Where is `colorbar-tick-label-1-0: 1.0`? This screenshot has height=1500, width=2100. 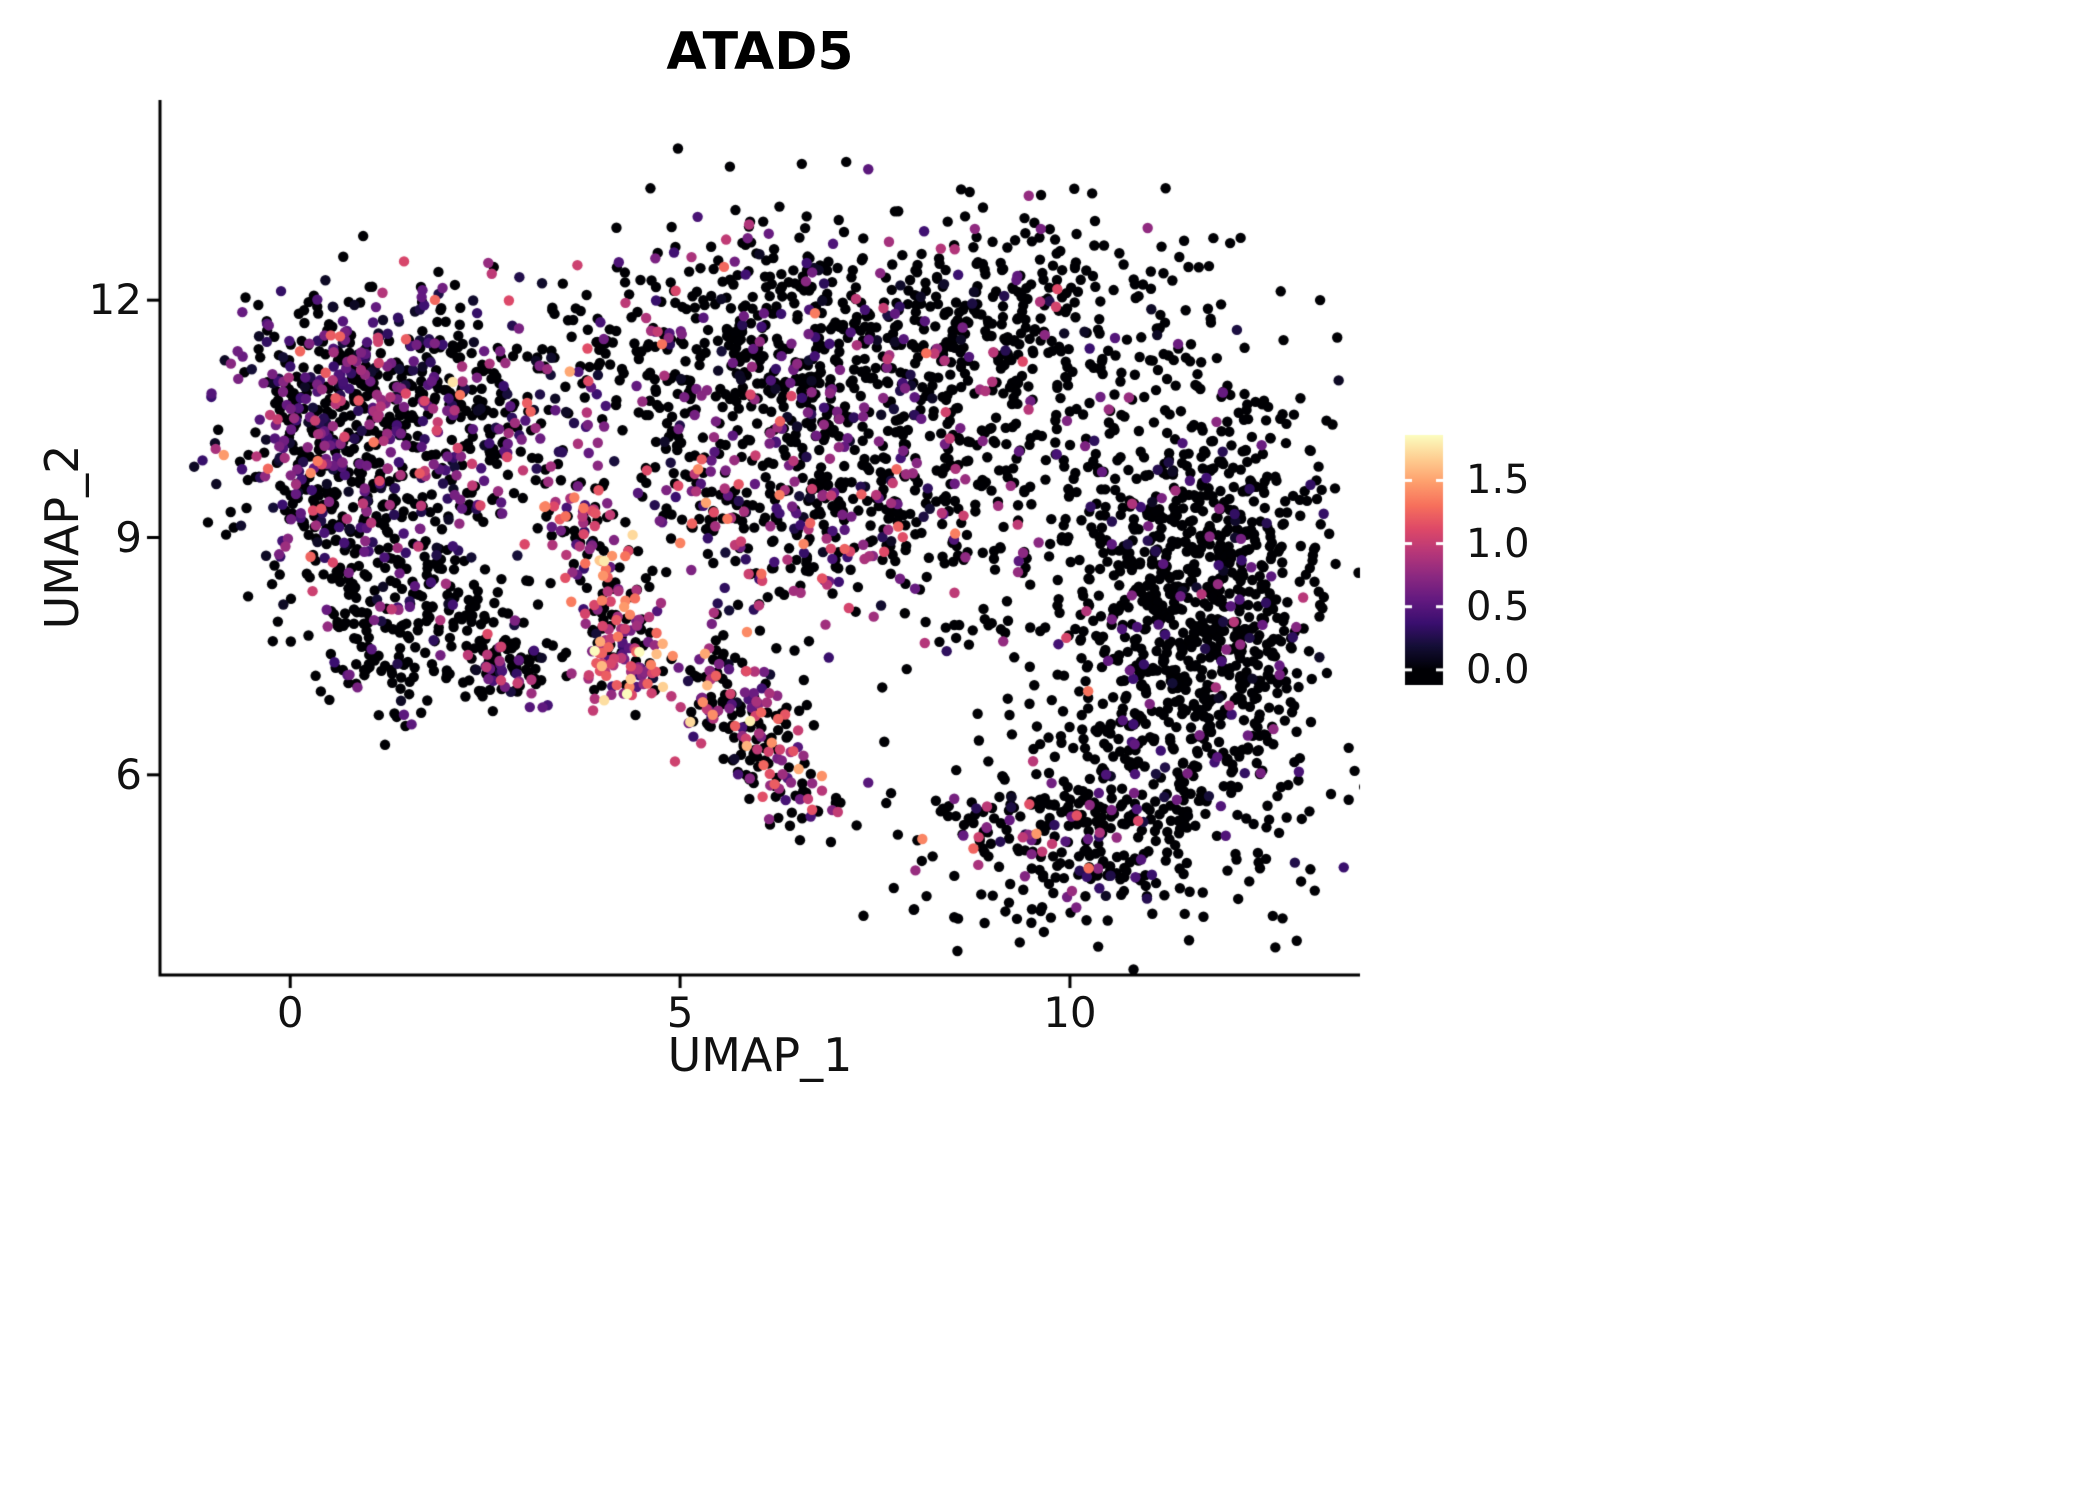 colorbar-tick-label-1-0: 1.0 is located at coordinates (1498, 543).